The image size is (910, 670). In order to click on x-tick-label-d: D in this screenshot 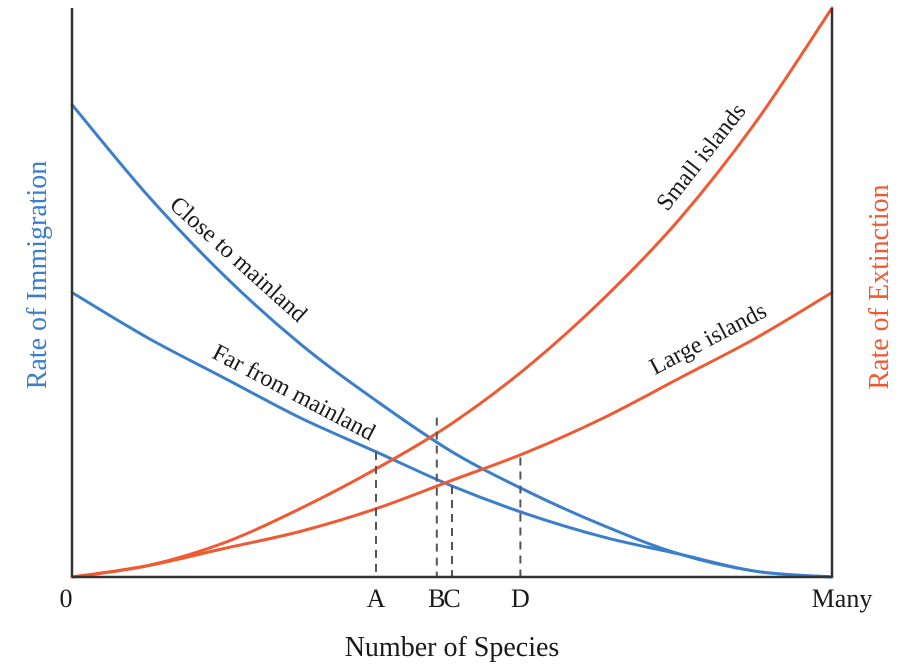, I will do `click(520, 598)`.